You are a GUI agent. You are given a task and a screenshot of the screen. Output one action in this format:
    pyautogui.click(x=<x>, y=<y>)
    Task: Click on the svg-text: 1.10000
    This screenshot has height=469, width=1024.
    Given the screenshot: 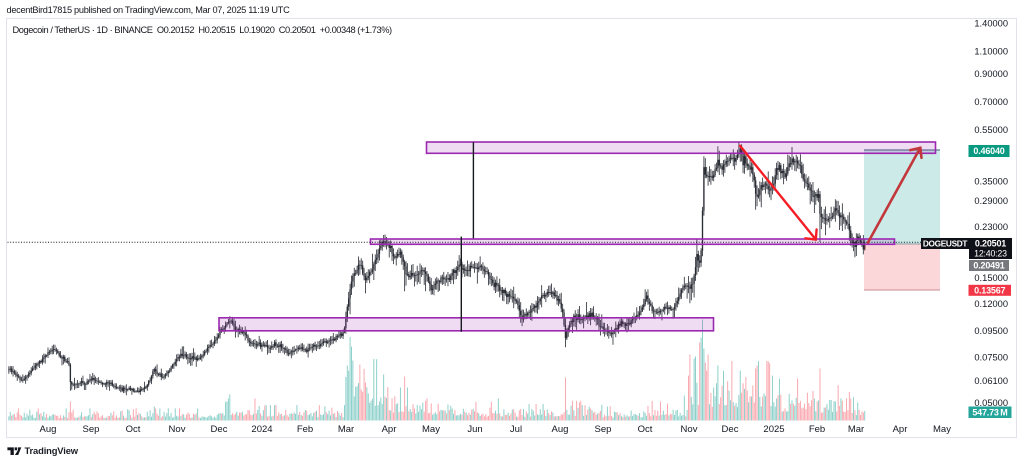 What is the action you would take?
    pyautogui.click(x=991, y=52)
    